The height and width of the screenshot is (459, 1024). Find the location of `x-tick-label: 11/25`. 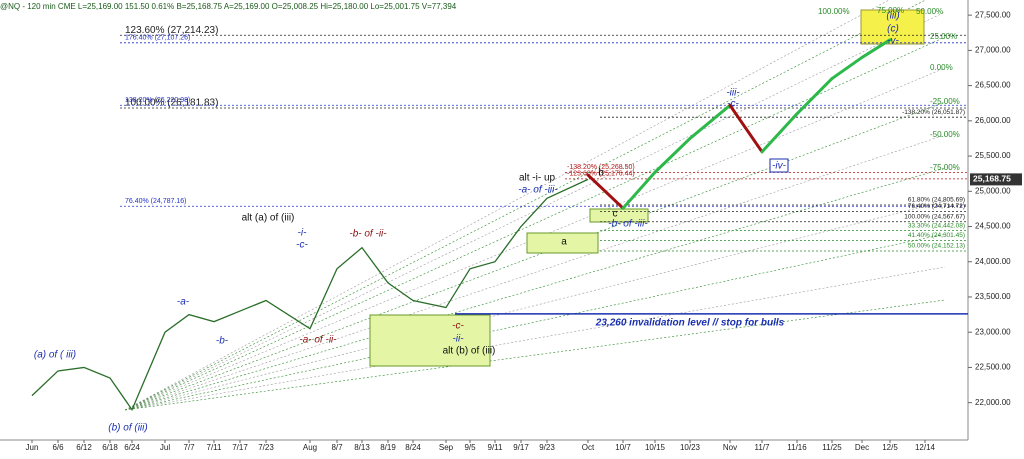

x-tick-label: 11/25 is located at coordinates (832, 447).